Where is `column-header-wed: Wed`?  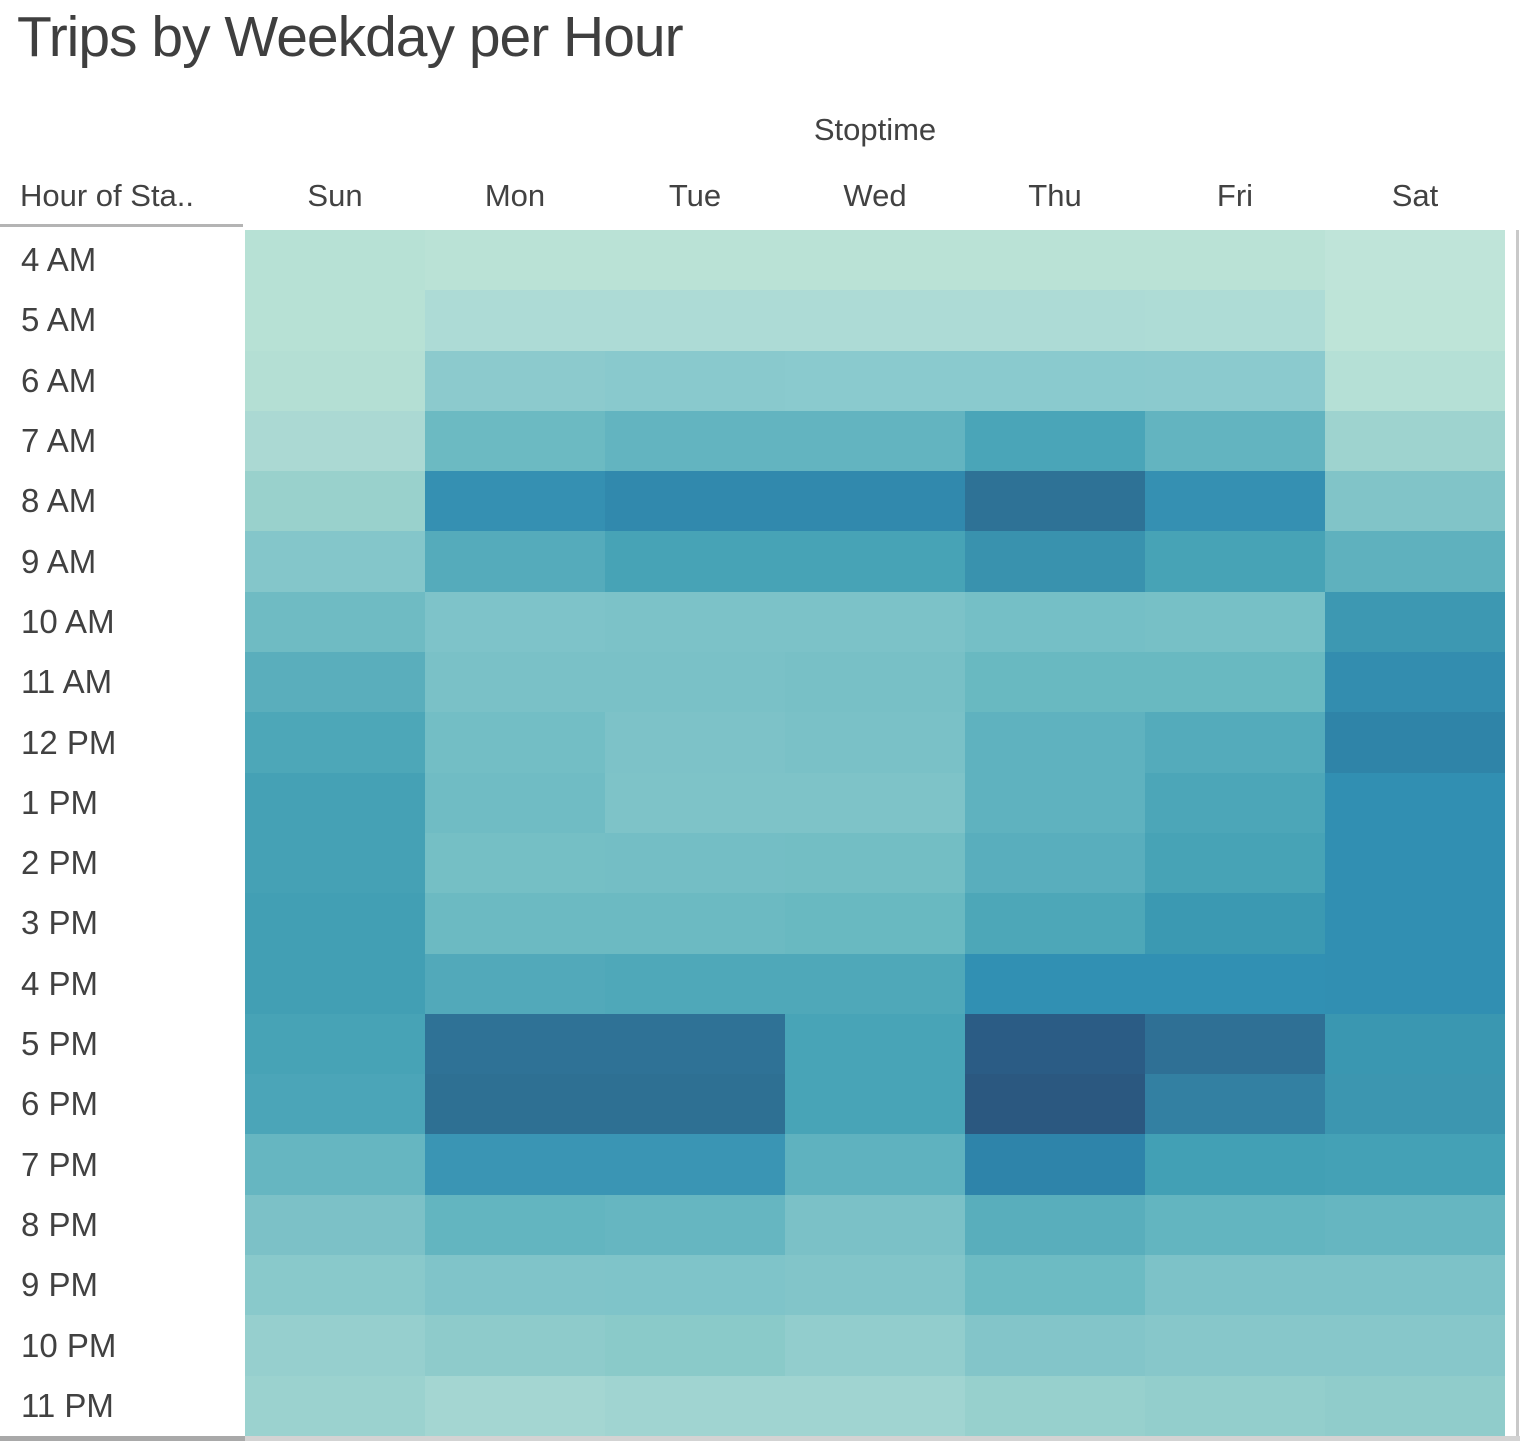
column-header-wed: Wed is located at coordinates (875, 195).